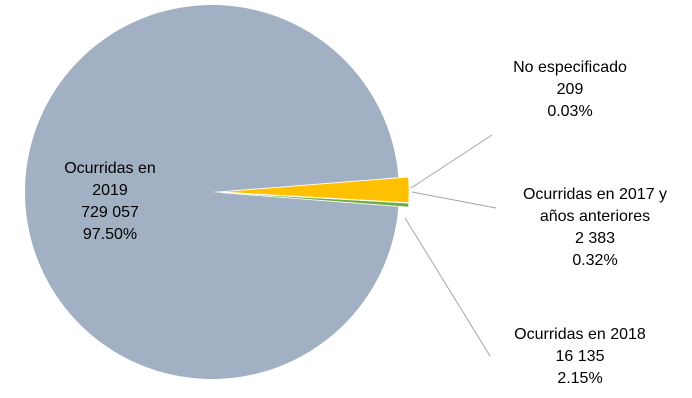 This screenshot has width=692, height=398. Describe the element at coordinates (595, 194) in the screenshot. I see `label-2017-name-line1: Ocurridas en 2017 y` at that location.